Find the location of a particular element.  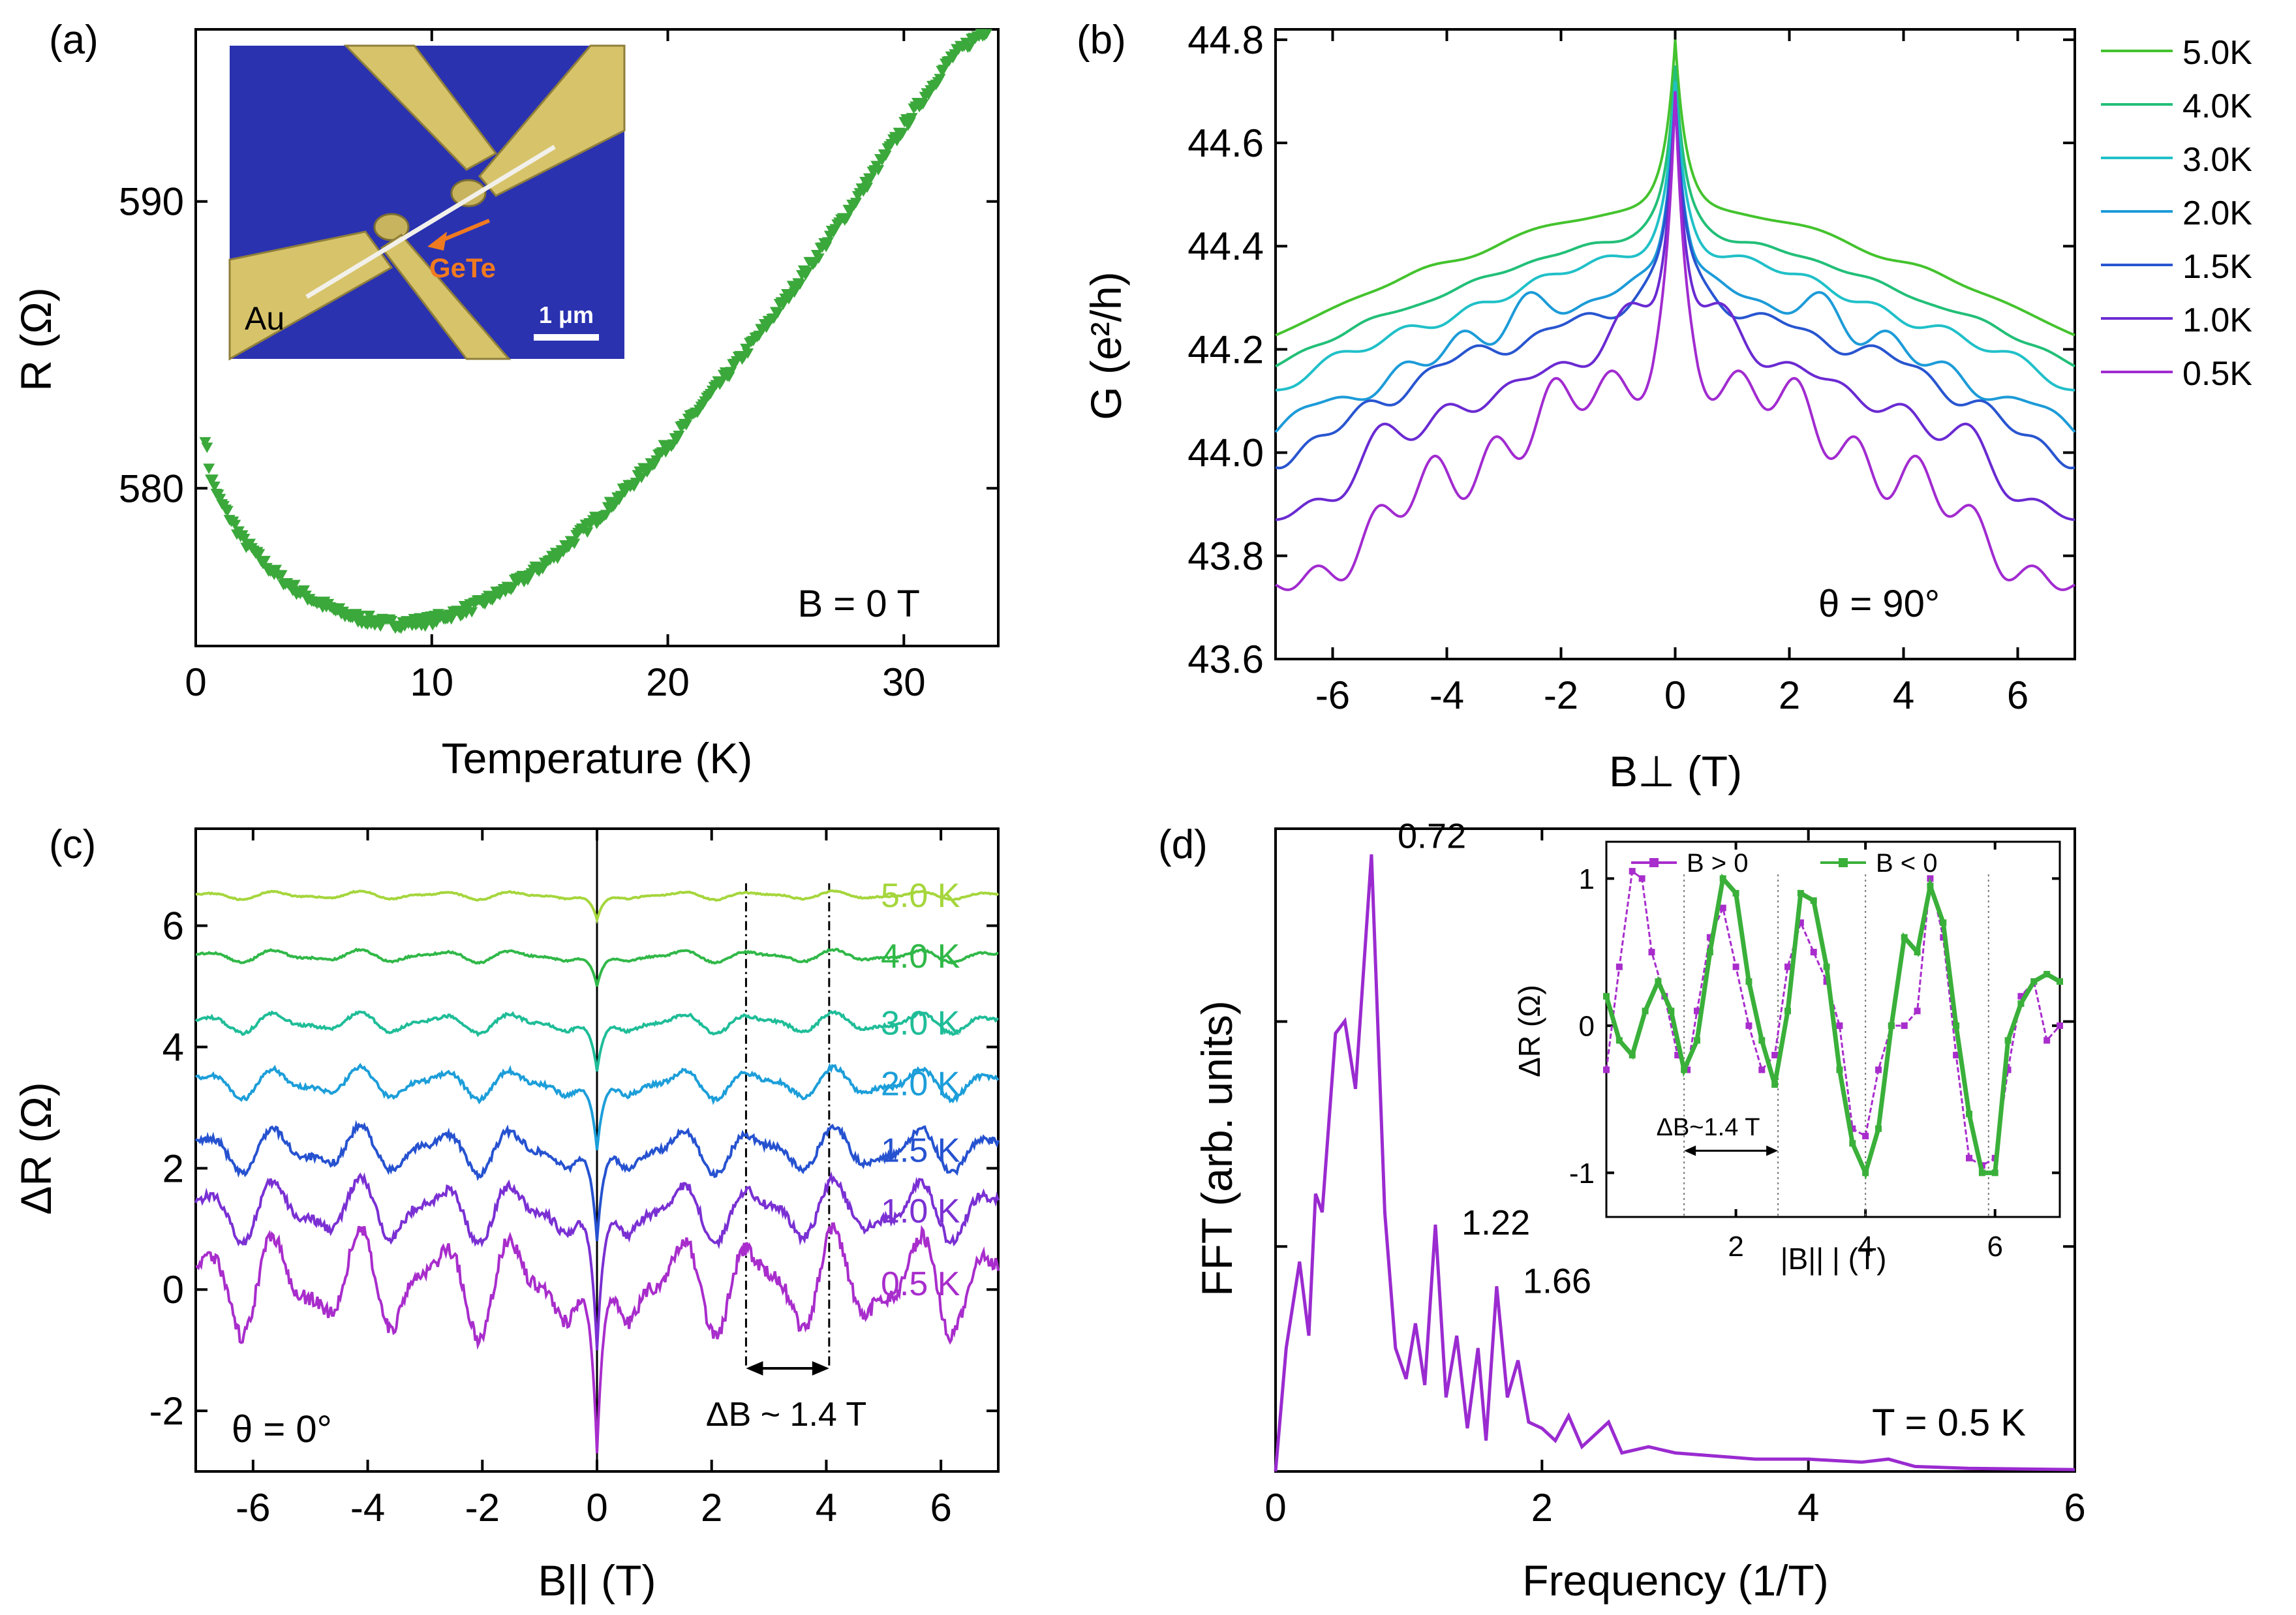

y-tick-label: 44.0 is located at coordinates (1225, 453).